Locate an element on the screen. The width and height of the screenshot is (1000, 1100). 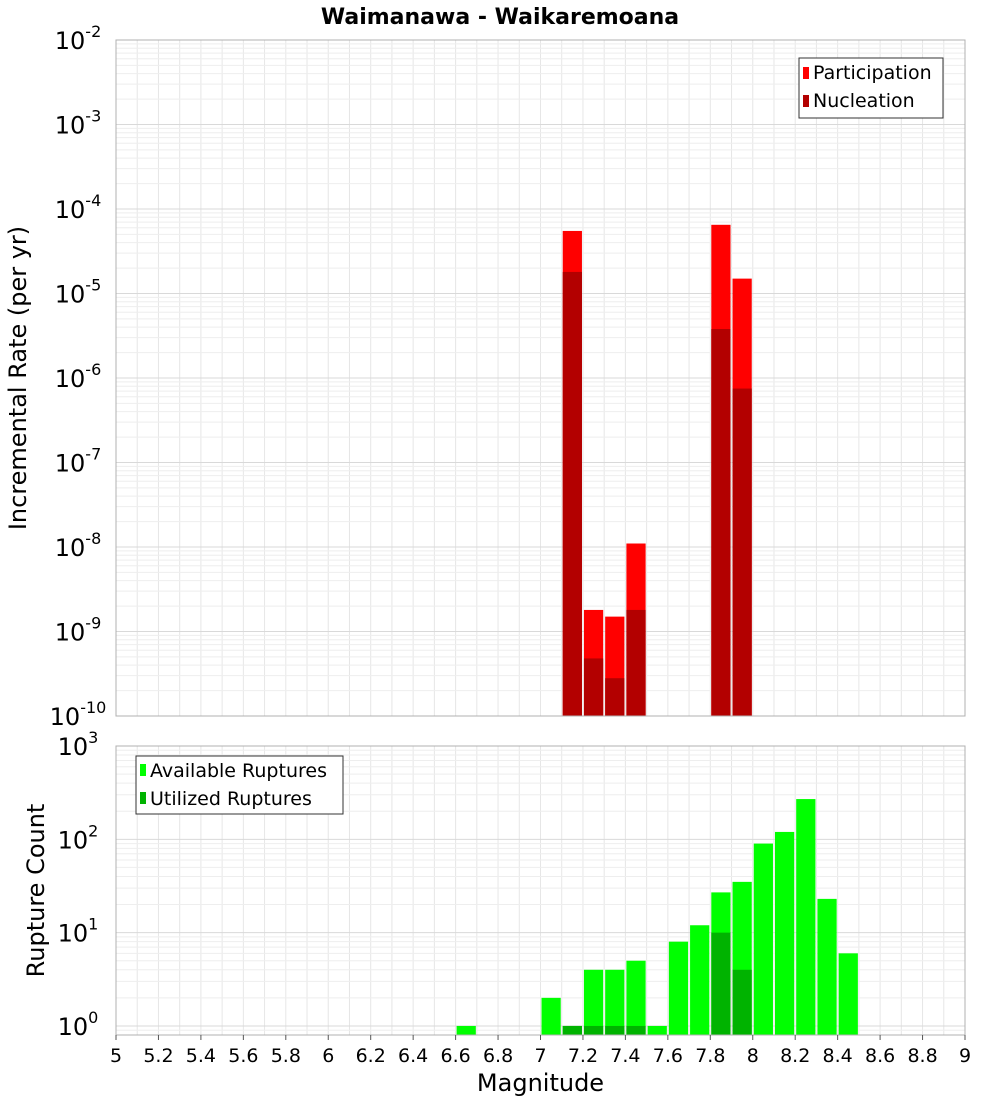
bottom-y-axis-label: Rupture Count is located at coordinates (36, 891).